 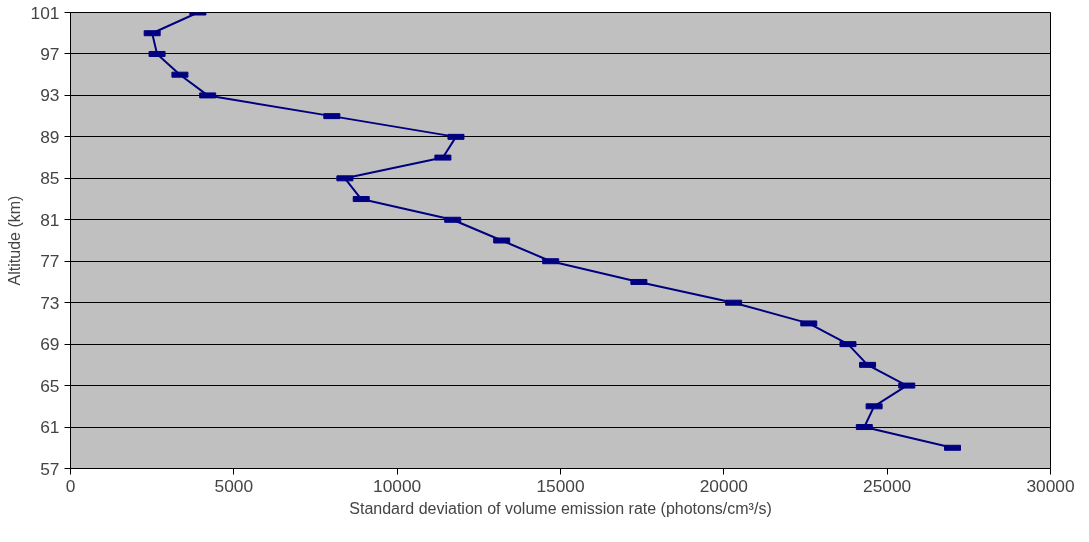 What do you see at coordinates (50, 385) in the screenshot?
I see `y-tick-label: 65` at bounding box center [50, 385].